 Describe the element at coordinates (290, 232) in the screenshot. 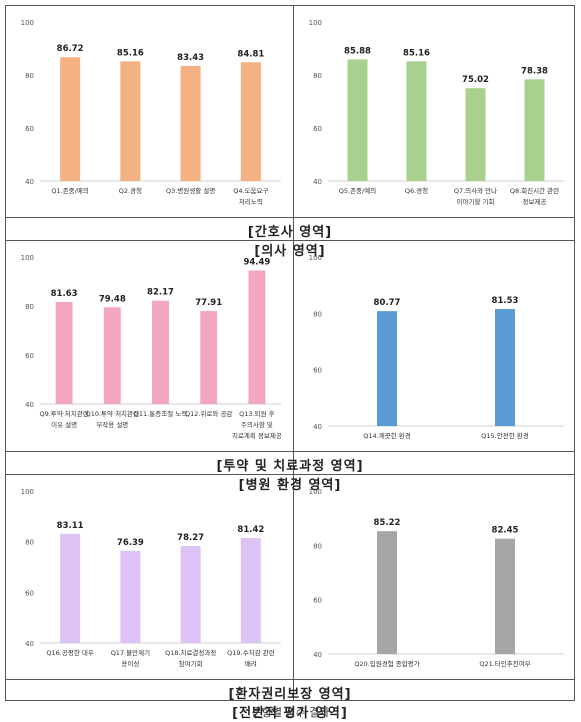

I see `caption-nurse-text: [간호사 영역]` at that location.